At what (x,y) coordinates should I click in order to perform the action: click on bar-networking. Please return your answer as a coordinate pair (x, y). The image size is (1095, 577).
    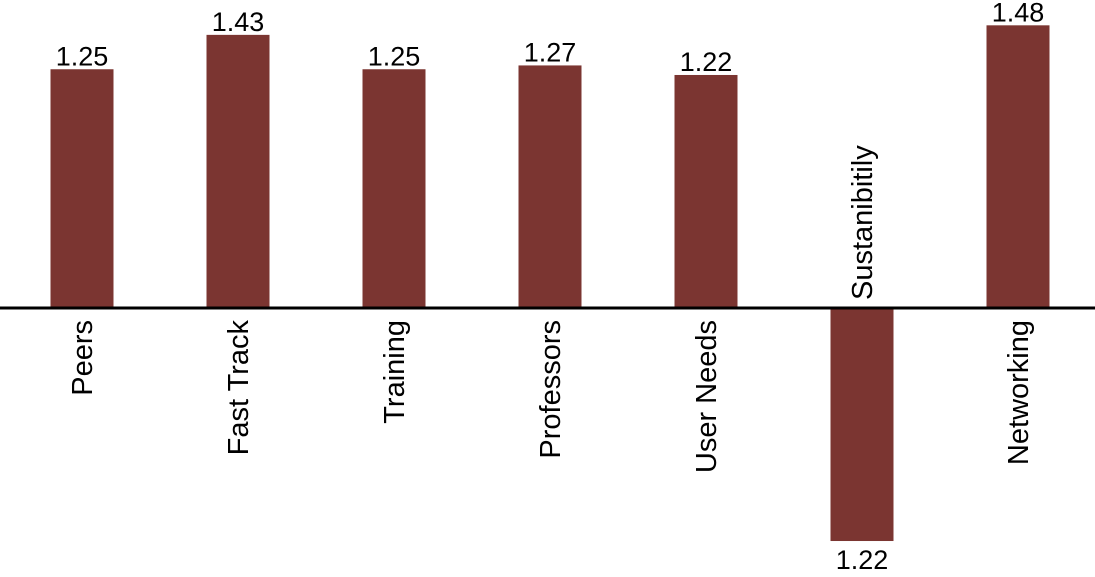
    Looking at the image, I should click on (1018, 166).